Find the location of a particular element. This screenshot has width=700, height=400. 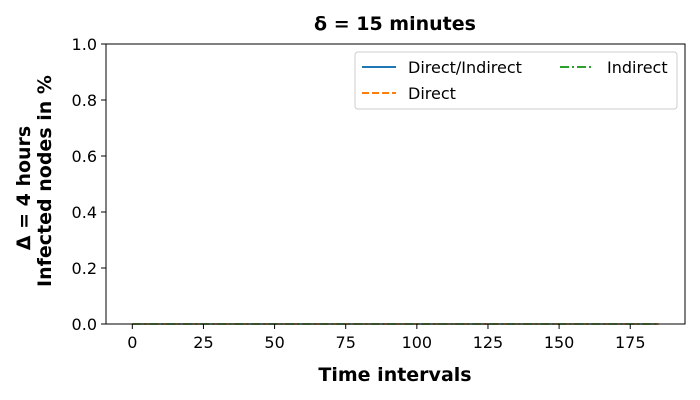

y-axis-label-line2: Infected nodes in % is located at coordinates (45, 181).